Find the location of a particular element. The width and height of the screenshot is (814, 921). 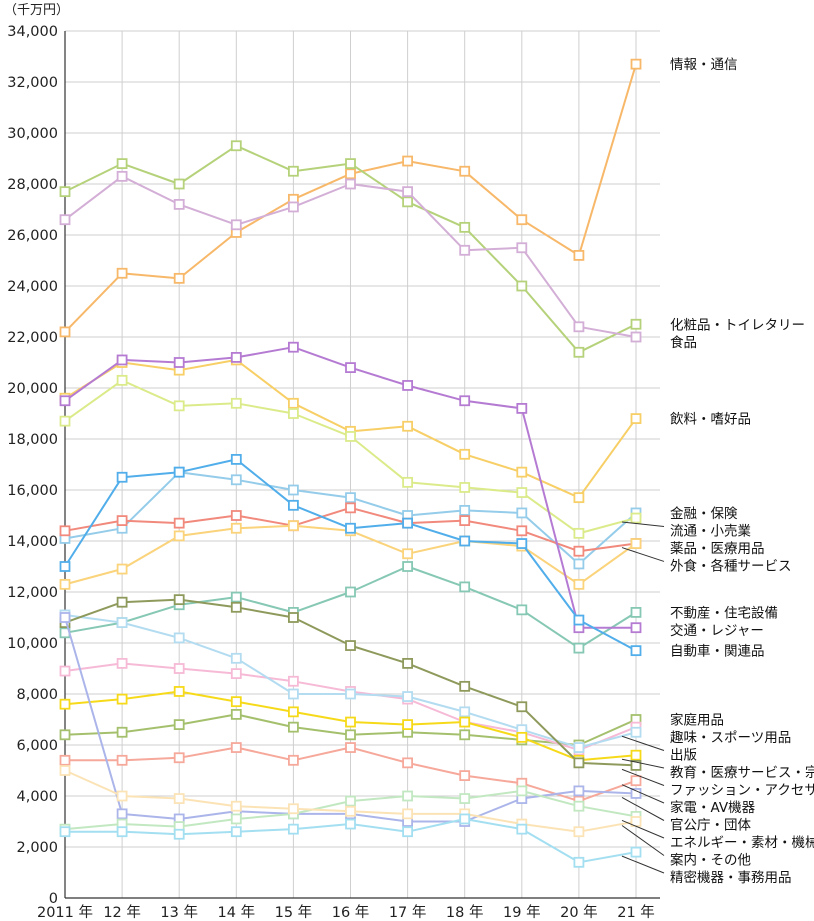

y-tick-label: 20,000 is located at coordinates (32, 389).